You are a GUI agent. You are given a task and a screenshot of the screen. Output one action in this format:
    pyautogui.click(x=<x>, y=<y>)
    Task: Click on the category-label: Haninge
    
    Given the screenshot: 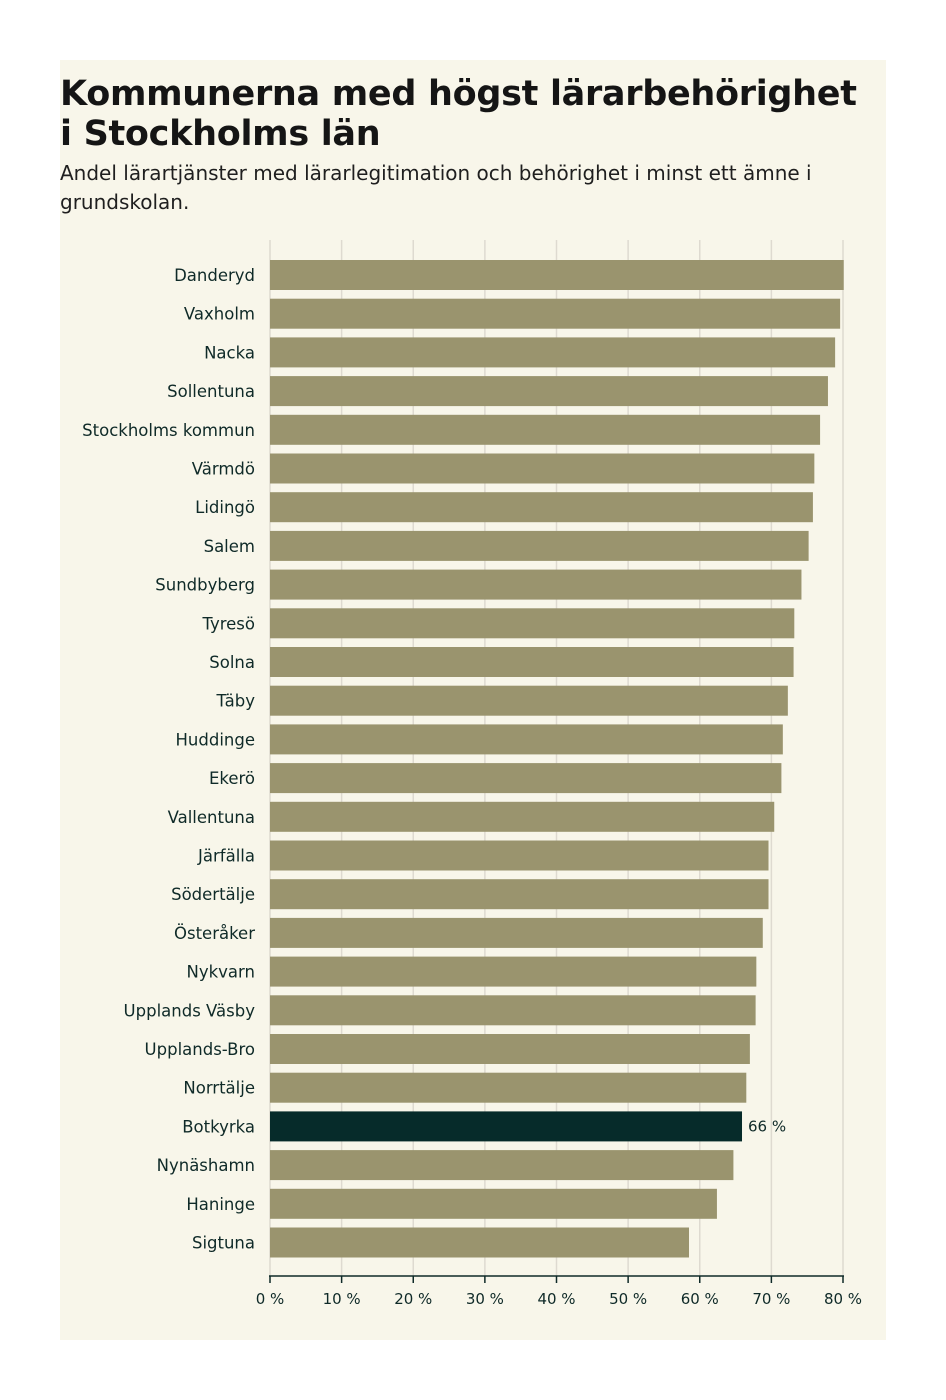 What is the action you would take?
    pyautogui.click(x=220, y=1204)
    